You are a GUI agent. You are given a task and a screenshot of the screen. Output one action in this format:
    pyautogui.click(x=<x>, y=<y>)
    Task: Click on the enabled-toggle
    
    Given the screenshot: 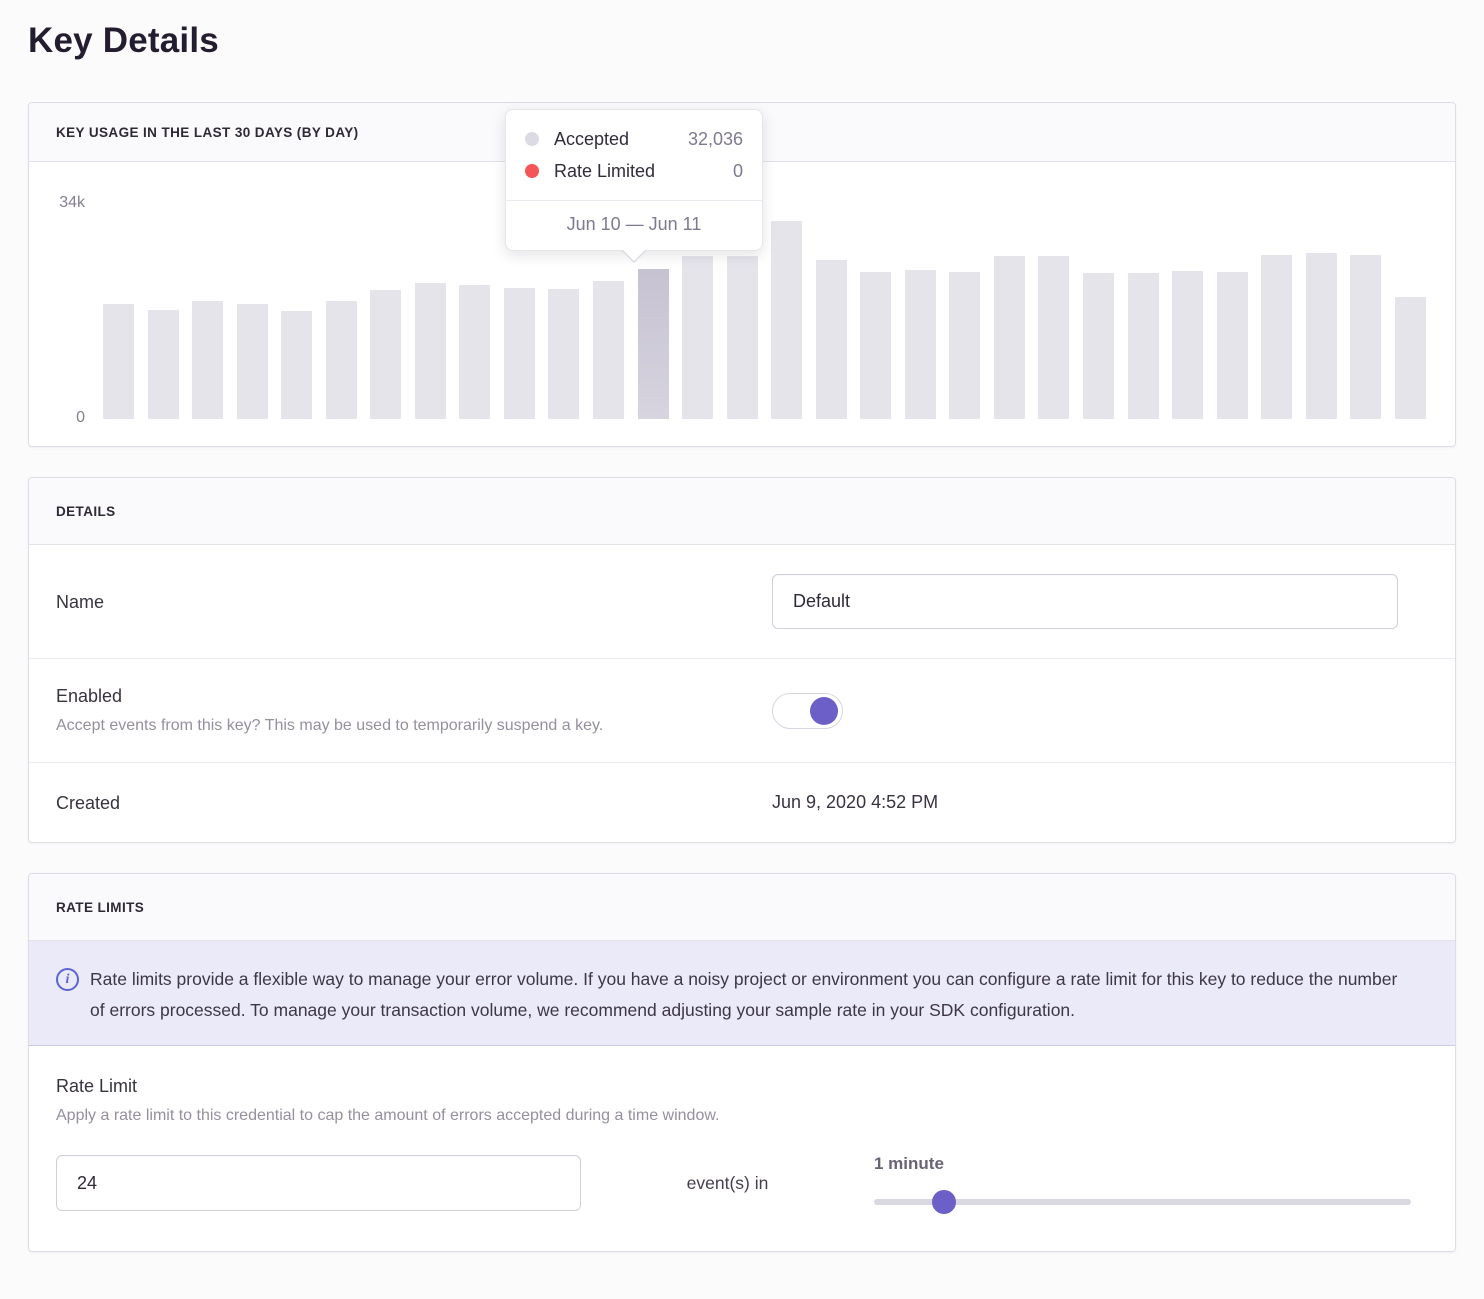 What is the action you would take?
    pyautogui.click(x=807, y=710)
    